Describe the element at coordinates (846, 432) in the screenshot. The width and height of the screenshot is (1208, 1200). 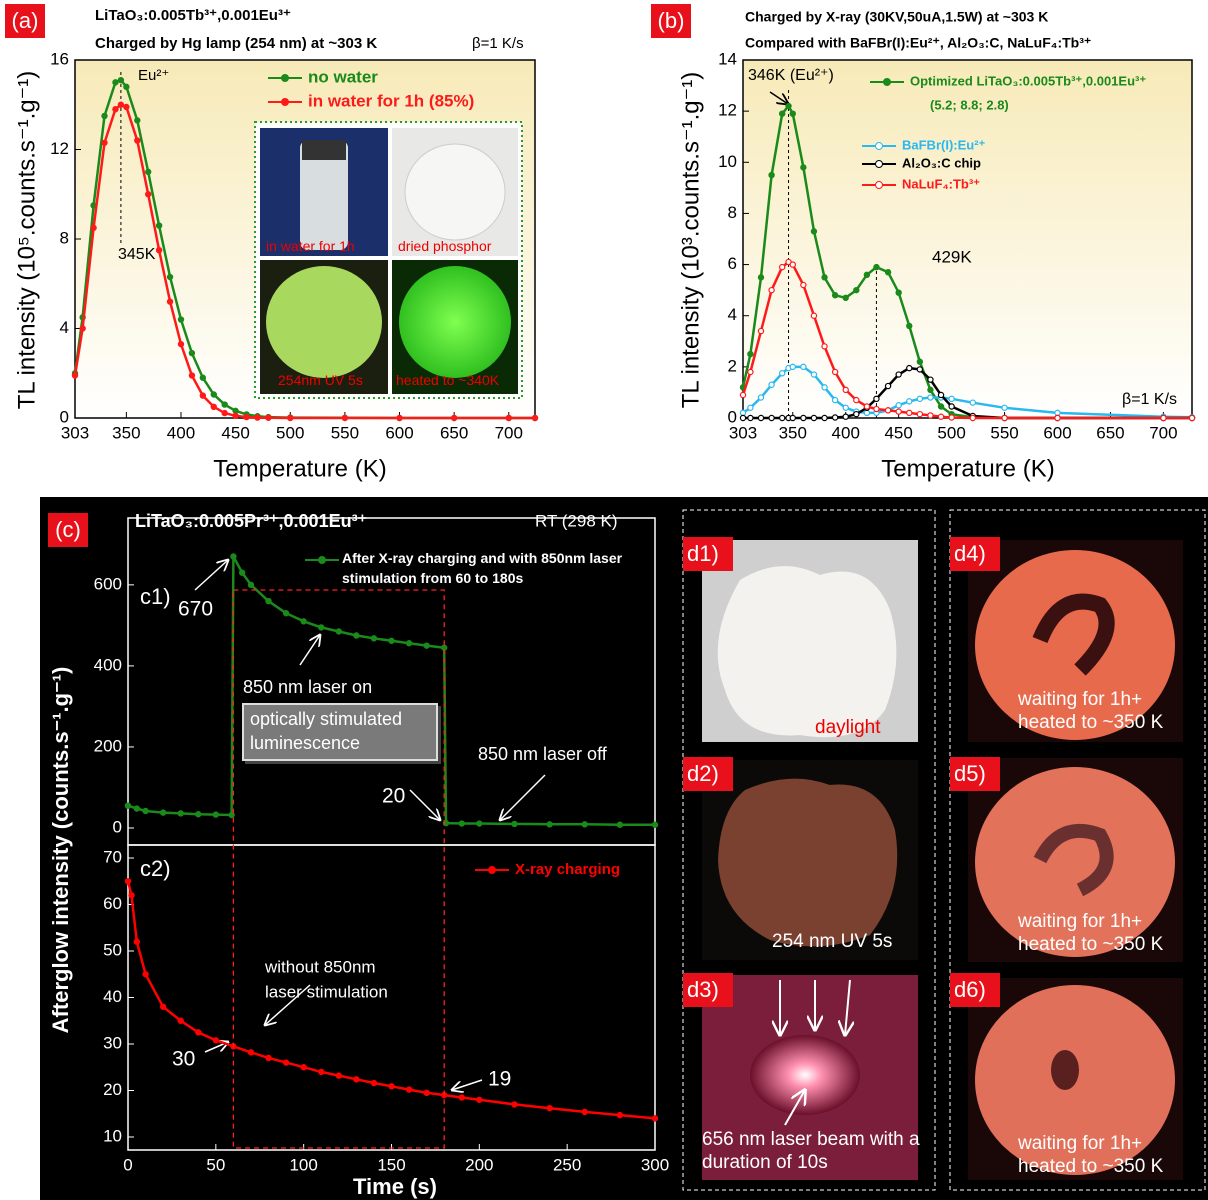
I see `x-tick-label: 400` at that location.